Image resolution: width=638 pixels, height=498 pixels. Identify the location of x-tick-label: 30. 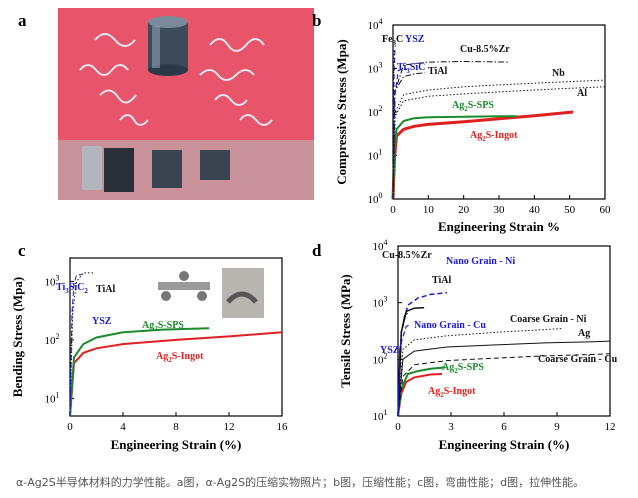
(500, 210).